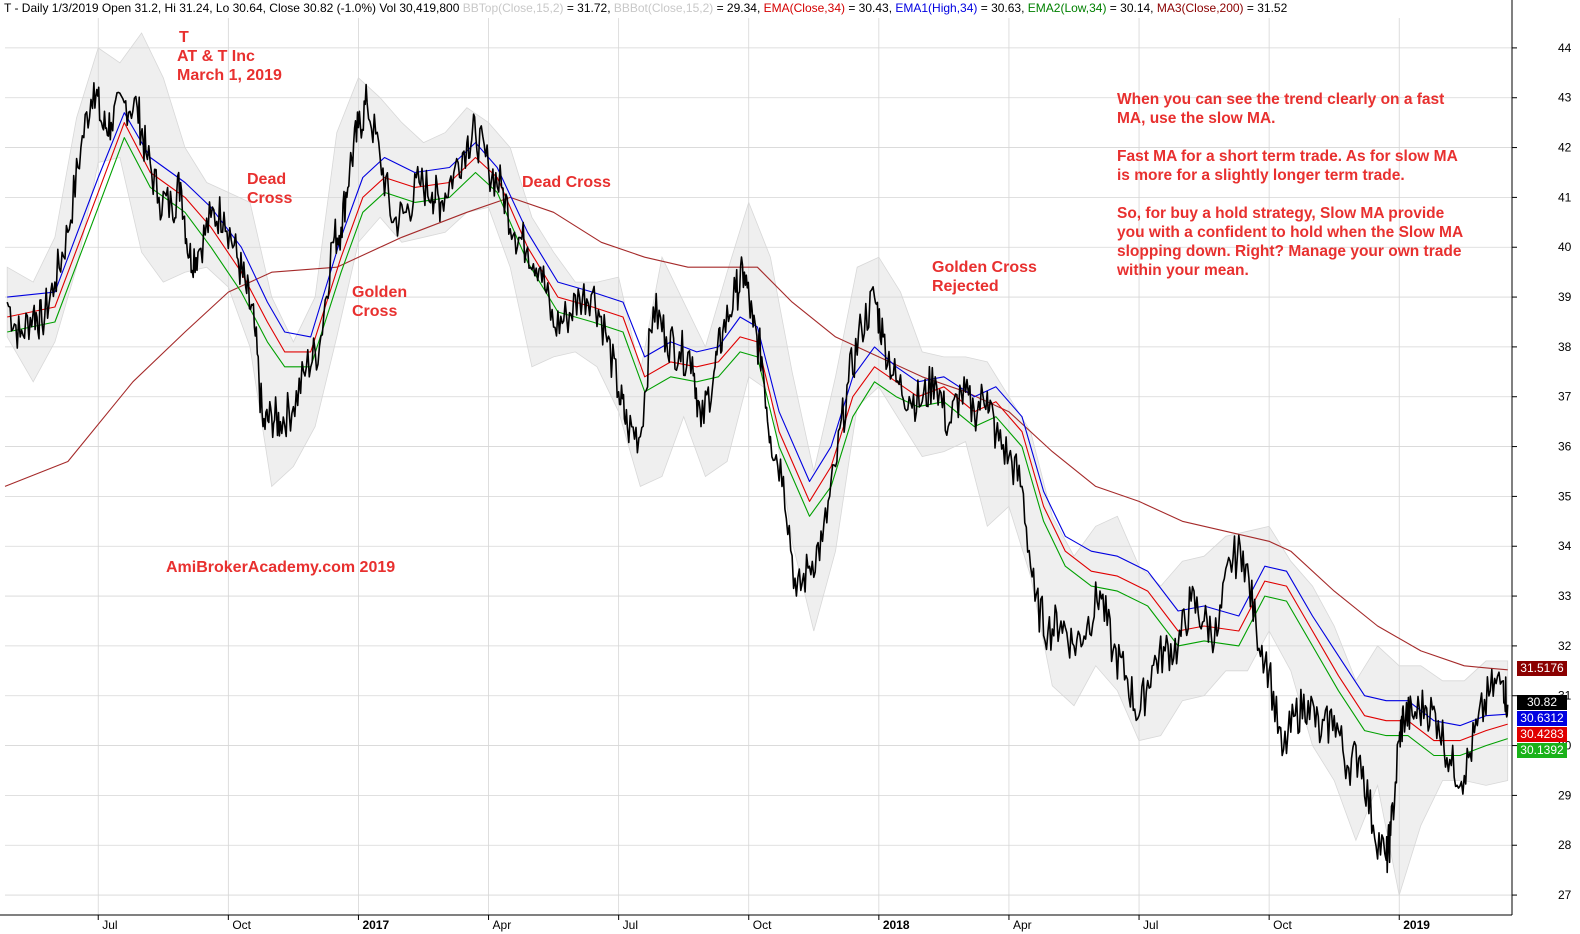 The height and width of the screenshot is (934, 1580). I want to click on price-label-ma3: 31.5176, so click(1542, 668).